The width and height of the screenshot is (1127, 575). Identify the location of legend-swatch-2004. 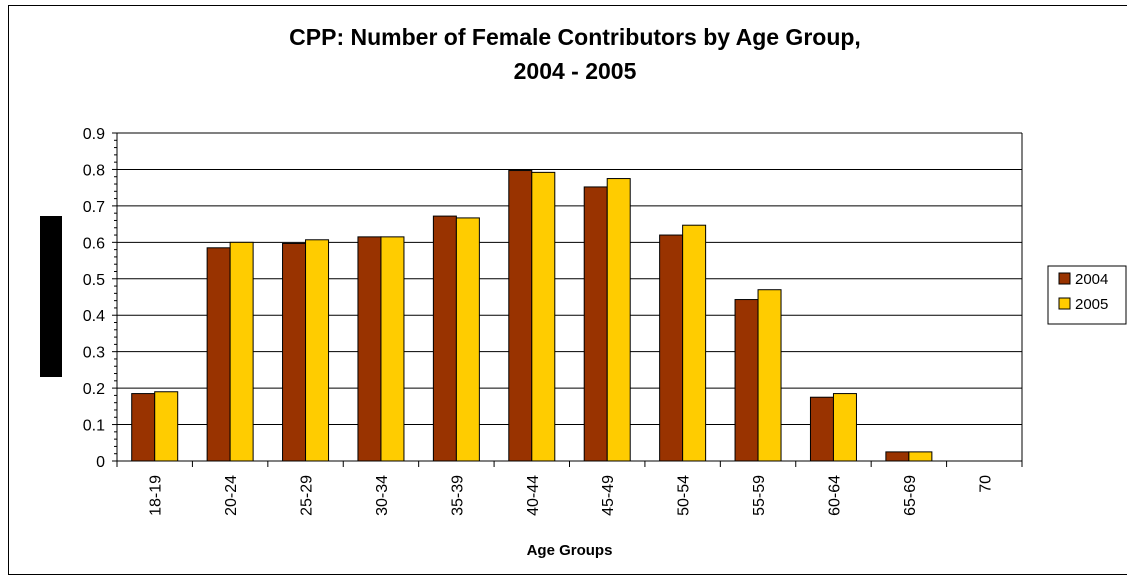
(1064, 278).